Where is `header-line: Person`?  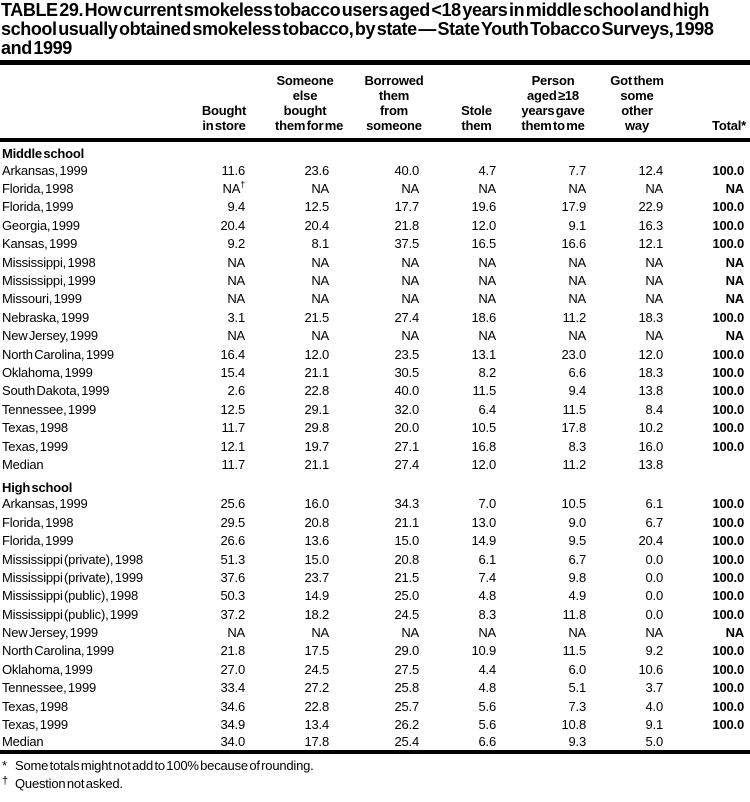 header-line: Person is located at coordinates (553, 80).